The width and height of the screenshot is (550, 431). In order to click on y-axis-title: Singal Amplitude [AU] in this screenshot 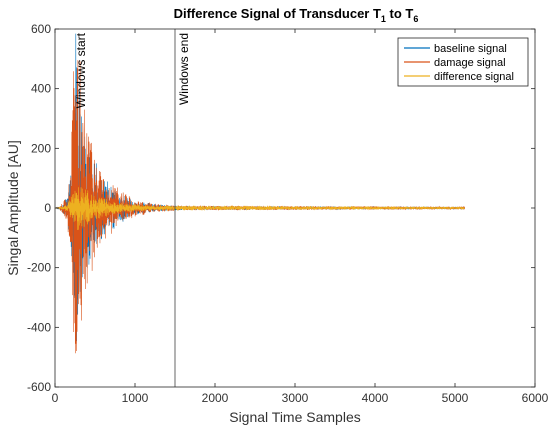, I will do `click(13, 207)`.